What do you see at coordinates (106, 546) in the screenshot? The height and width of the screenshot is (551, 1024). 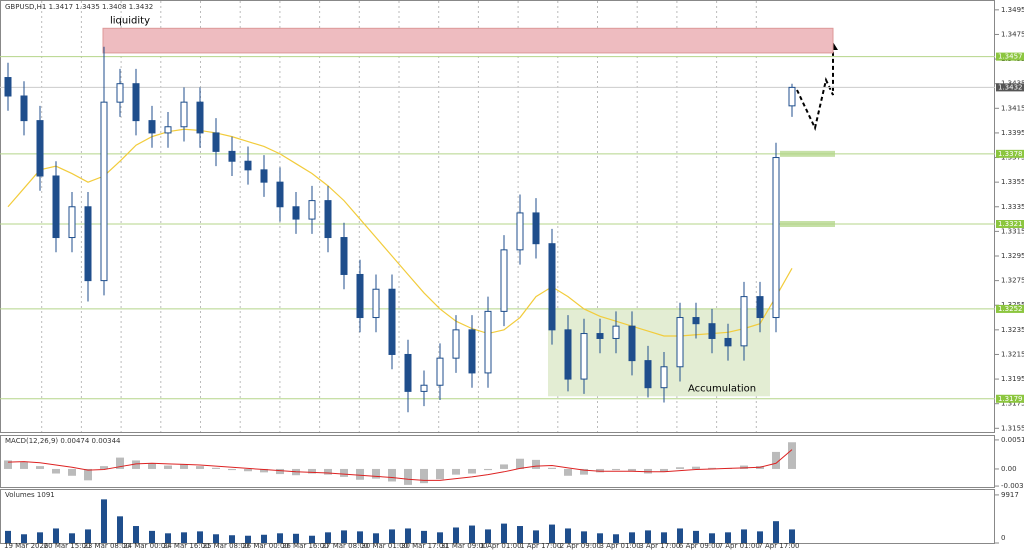 I see `x-tick-label: 23 Mar 08:00` at bounding box center [106, 546].